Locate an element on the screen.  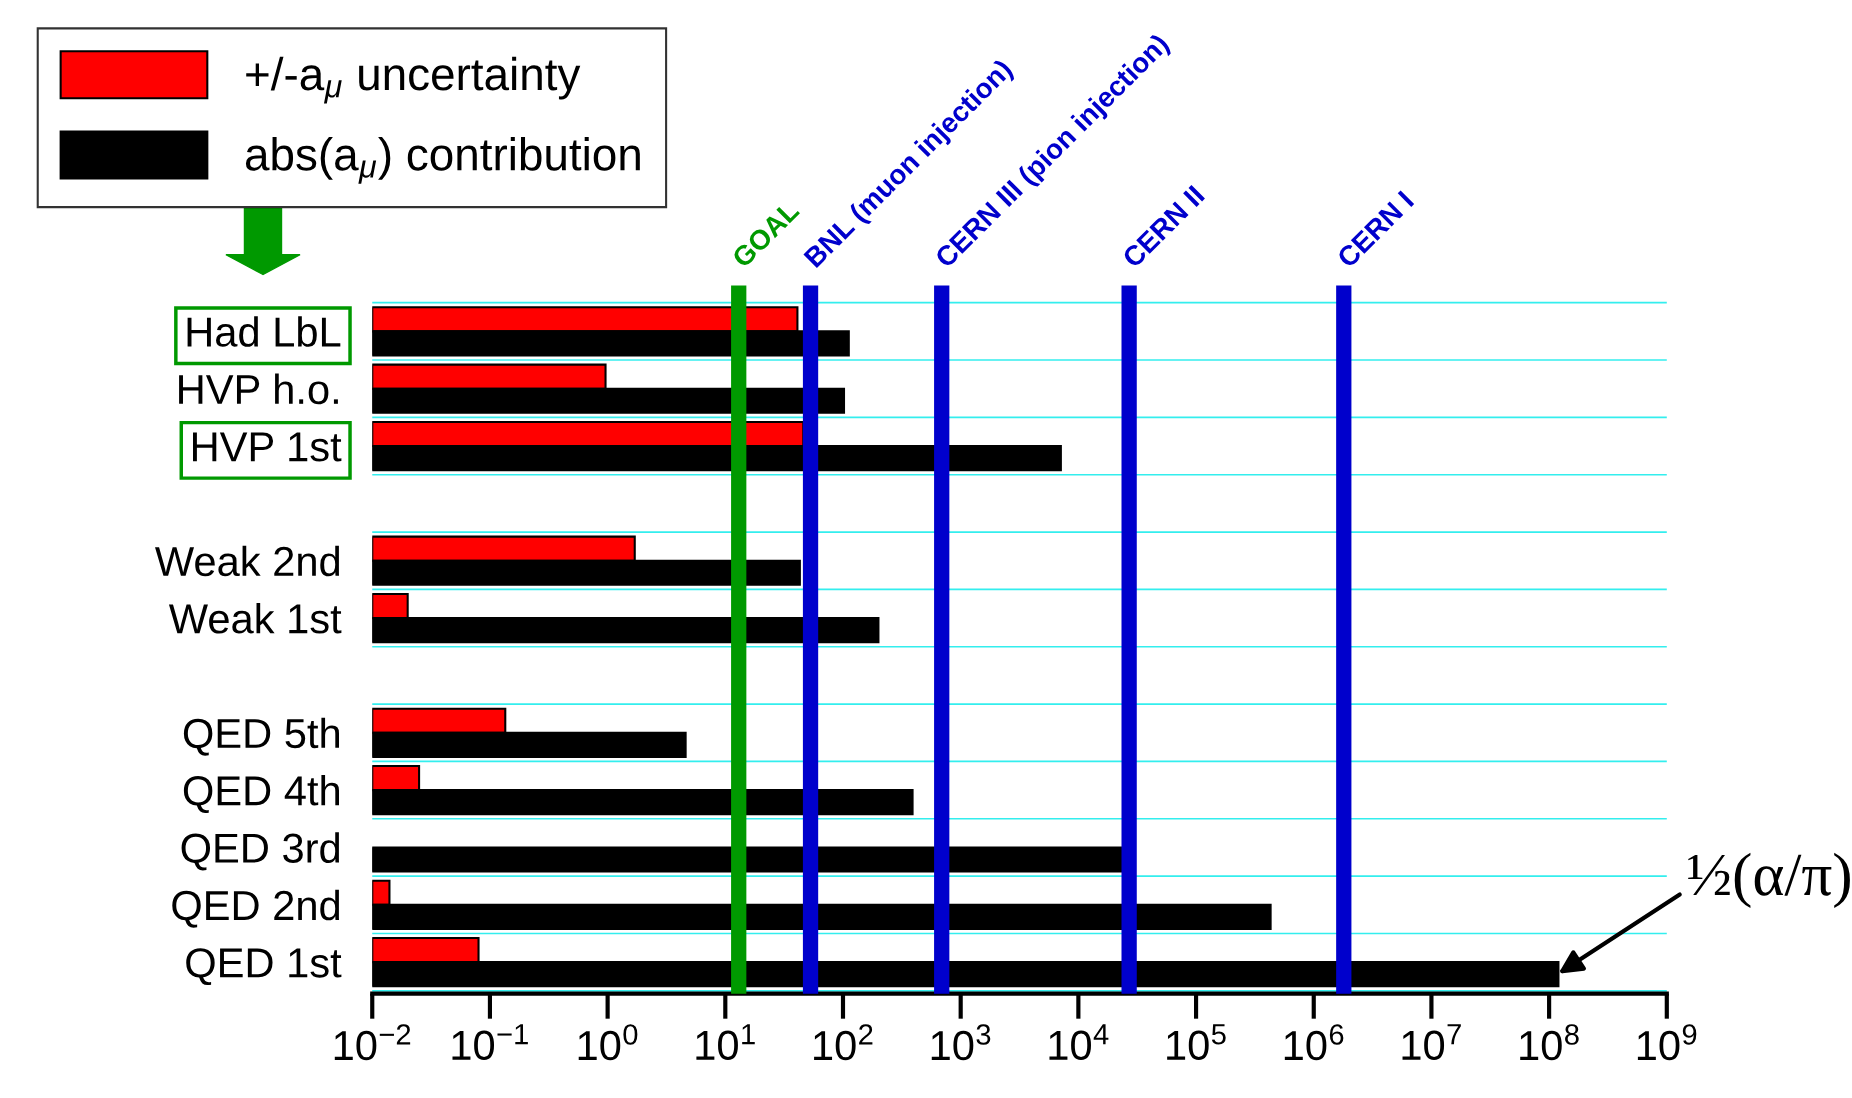
y-tick-label: QED 1st is located at coordinates (264, 967).